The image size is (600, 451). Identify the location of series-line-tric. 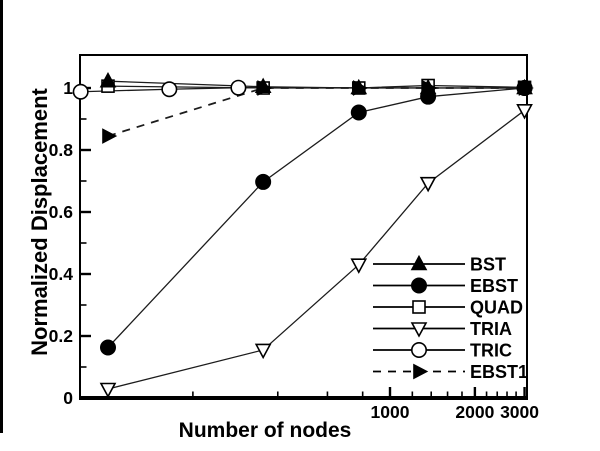
(302, 90).